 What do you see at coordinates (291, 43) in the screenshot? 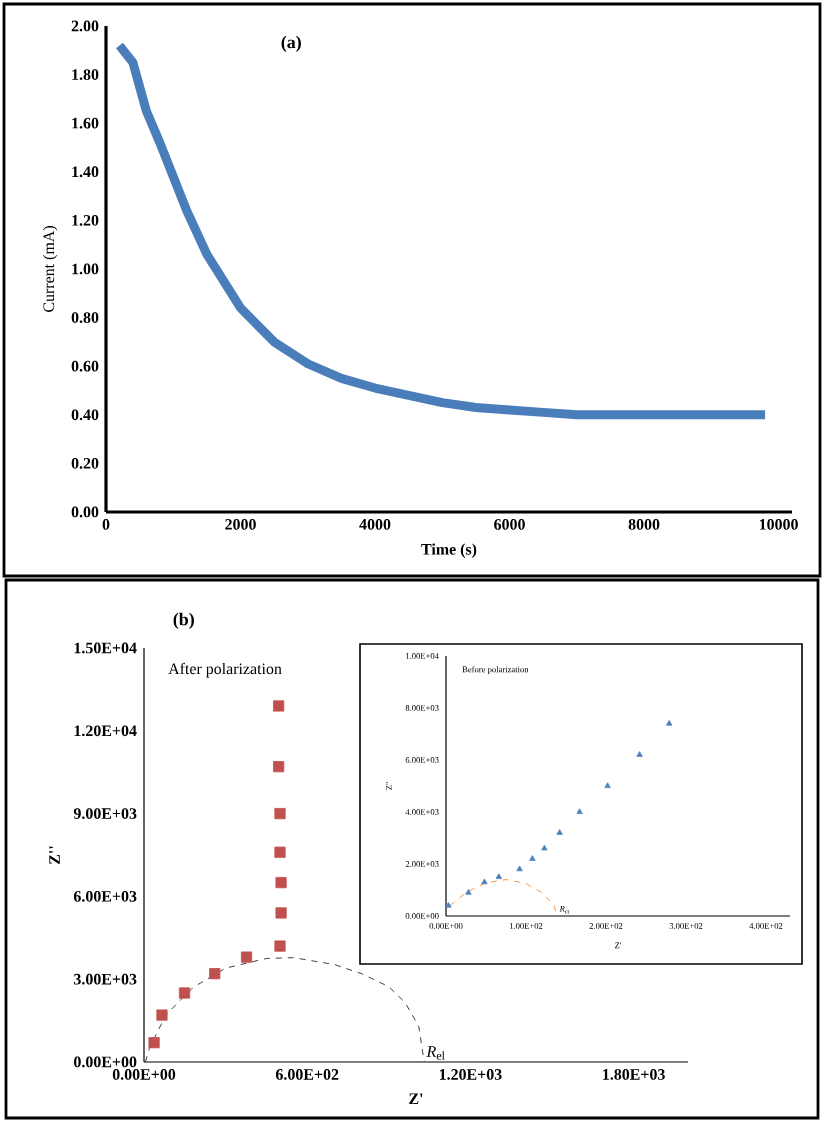
I see `chart-title: (a)` at bounding box center [291, 43].